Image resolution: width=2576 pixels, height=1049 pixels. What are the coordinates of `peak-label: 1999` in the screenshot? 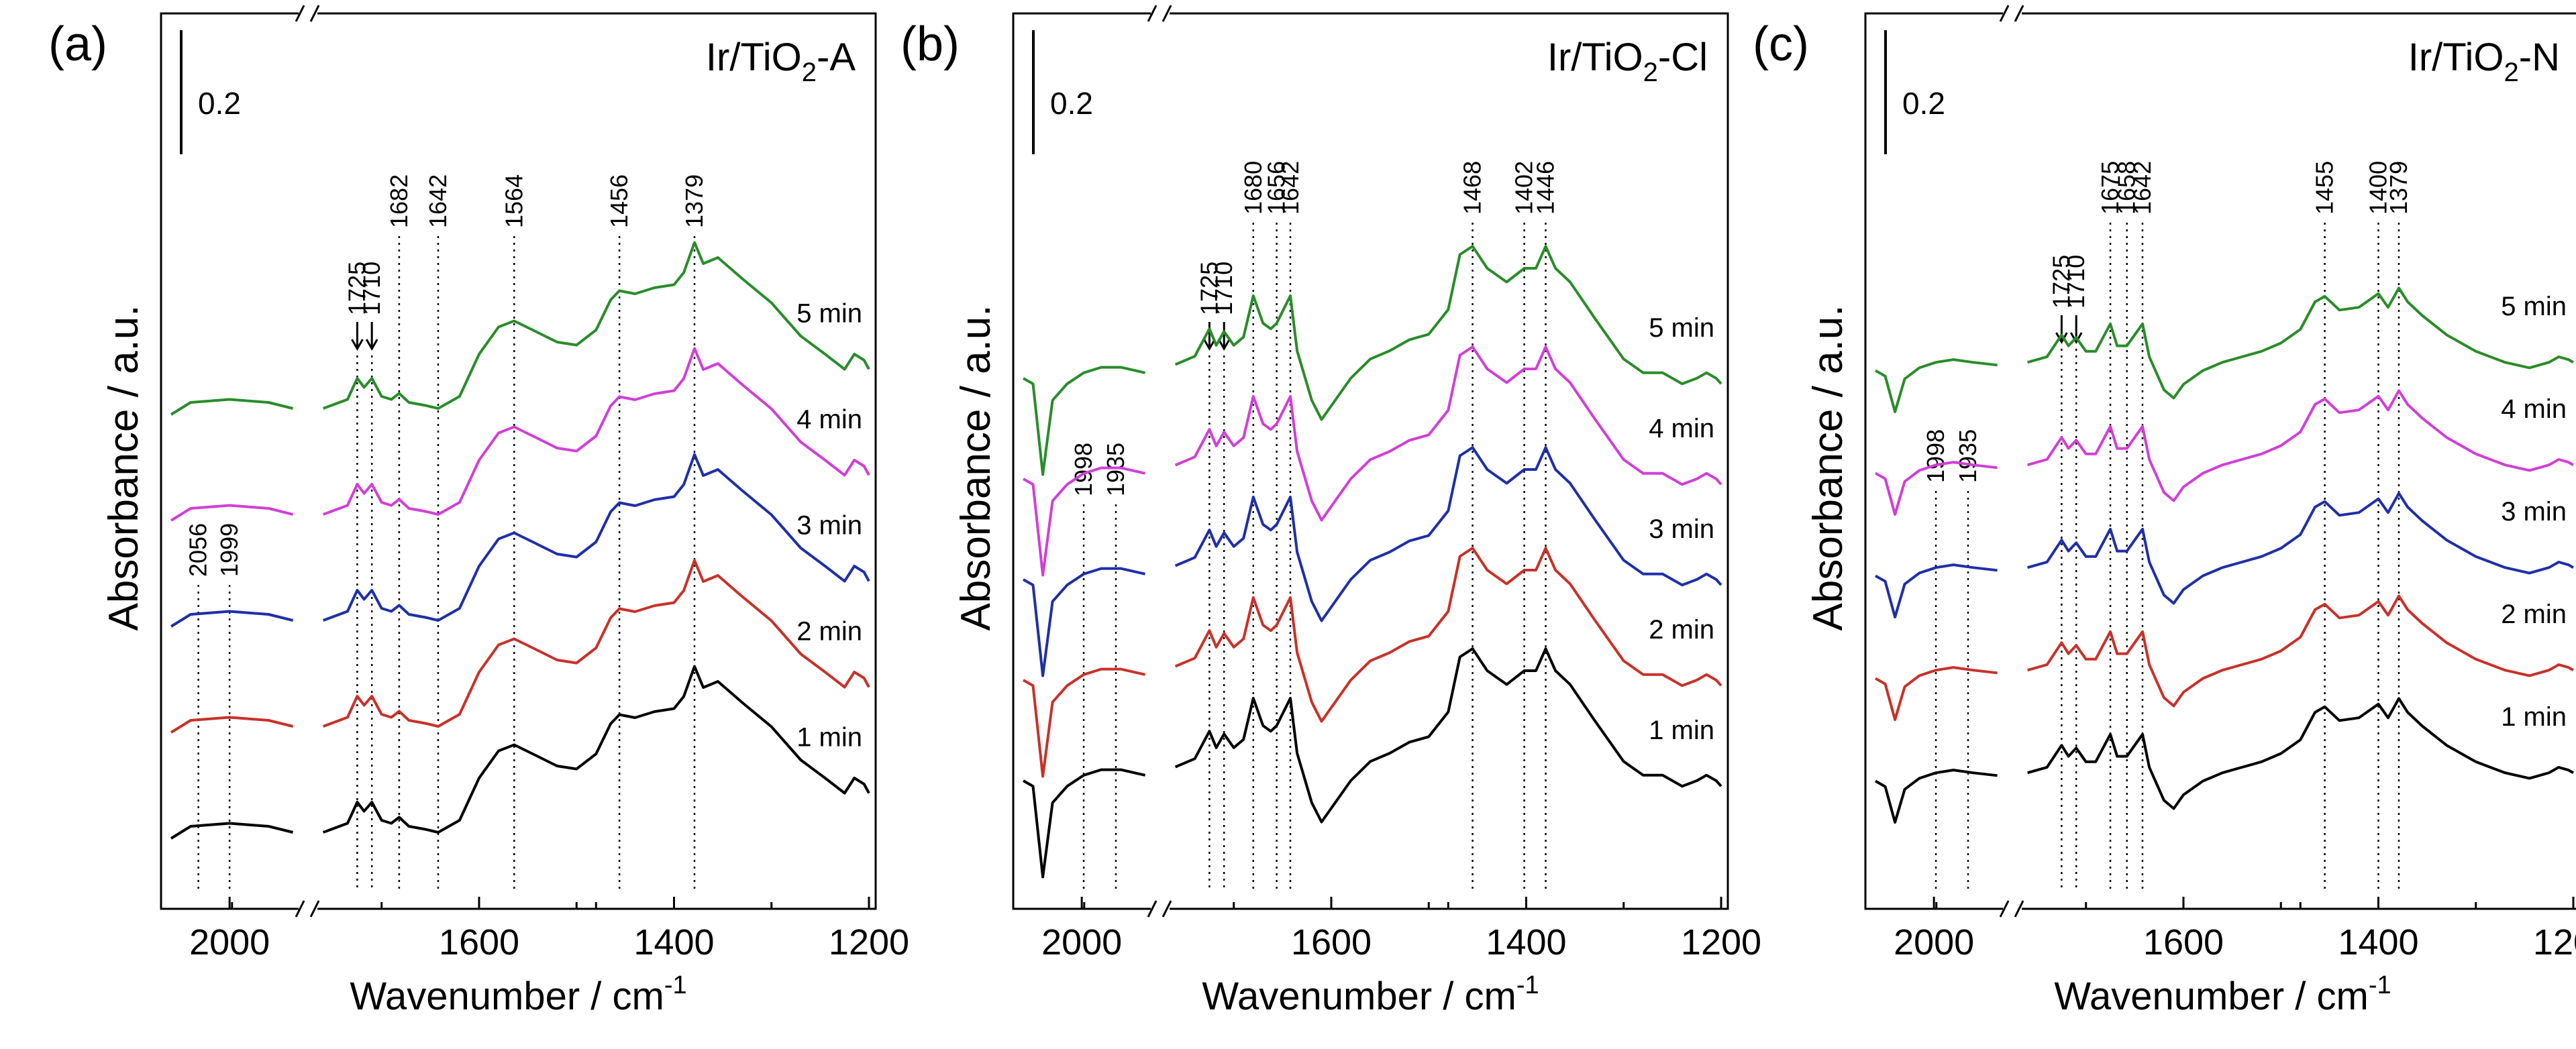 It's located at (229, 550).